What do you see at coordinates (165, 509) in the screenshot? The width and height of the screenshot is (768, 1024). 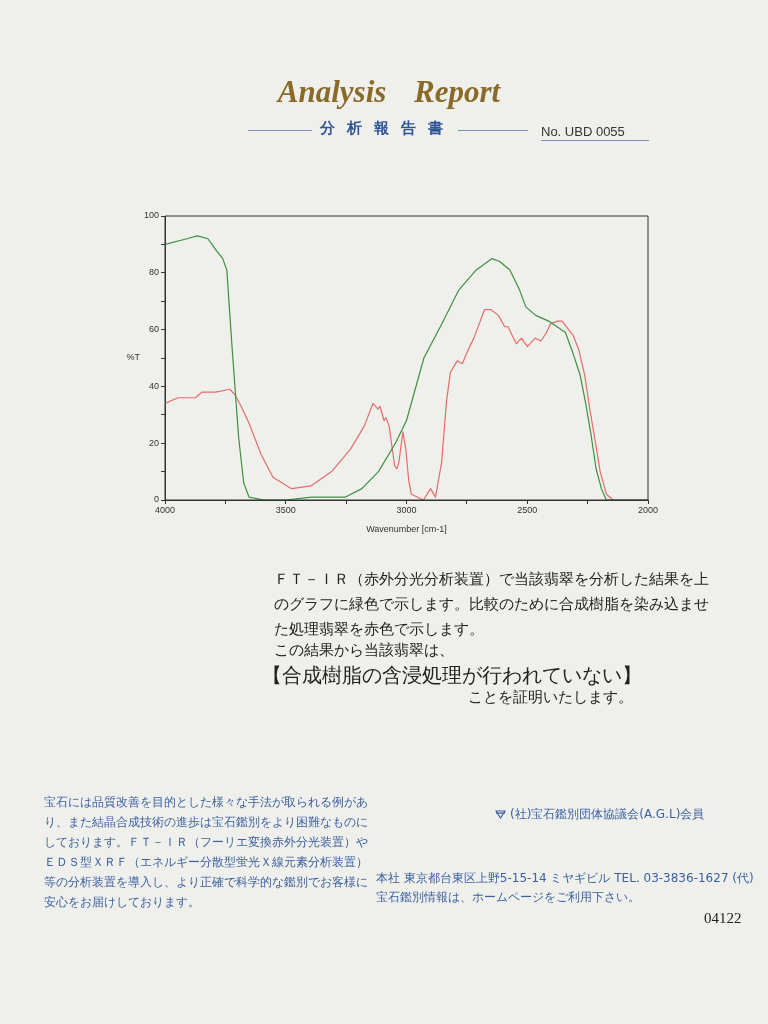 I see `x-tick-label: 4000` at bounding box center [165, 509].